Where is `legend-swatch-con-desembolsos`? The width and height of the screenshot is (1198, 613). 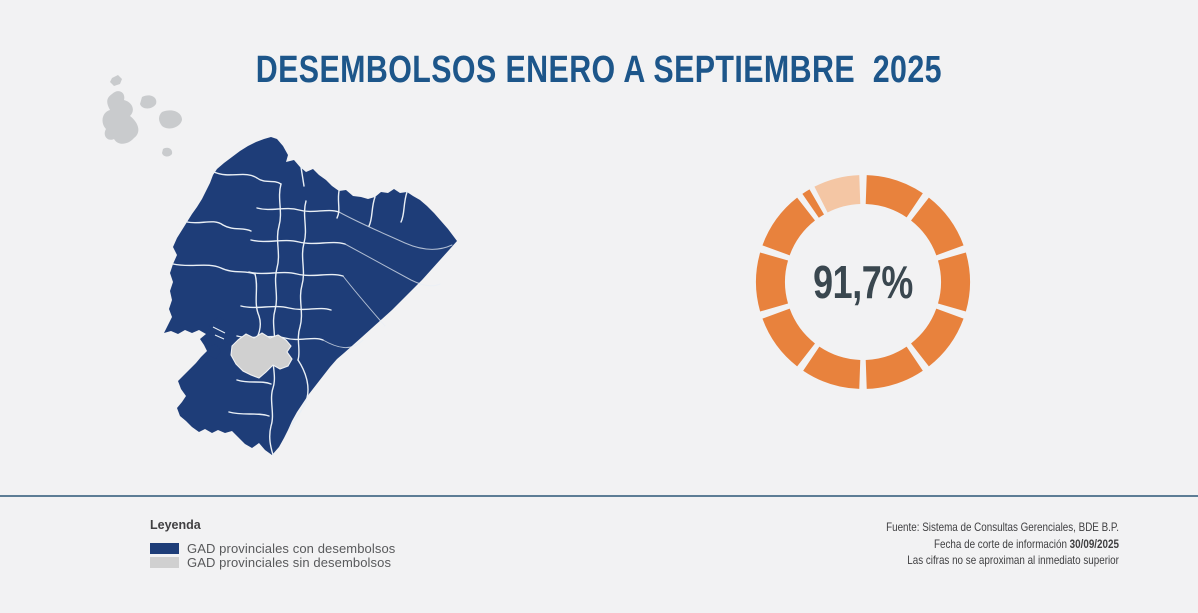
legend-swatch-con-desembolsos is located at coordinates (164, 548).